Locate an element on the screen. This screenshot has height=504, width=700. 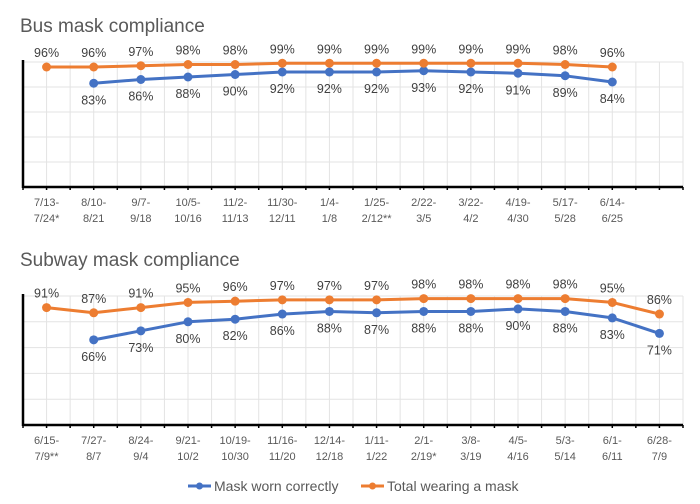
bus-x-tick-label: 3/5 is located at coordinates (423, 219).